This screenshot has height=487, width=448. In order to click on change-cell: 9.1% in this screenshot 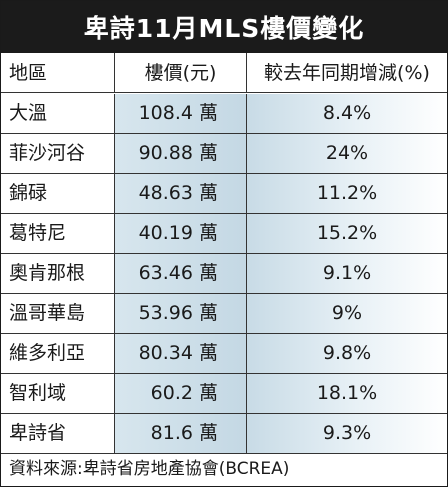, I will do `click(346, 273)`.